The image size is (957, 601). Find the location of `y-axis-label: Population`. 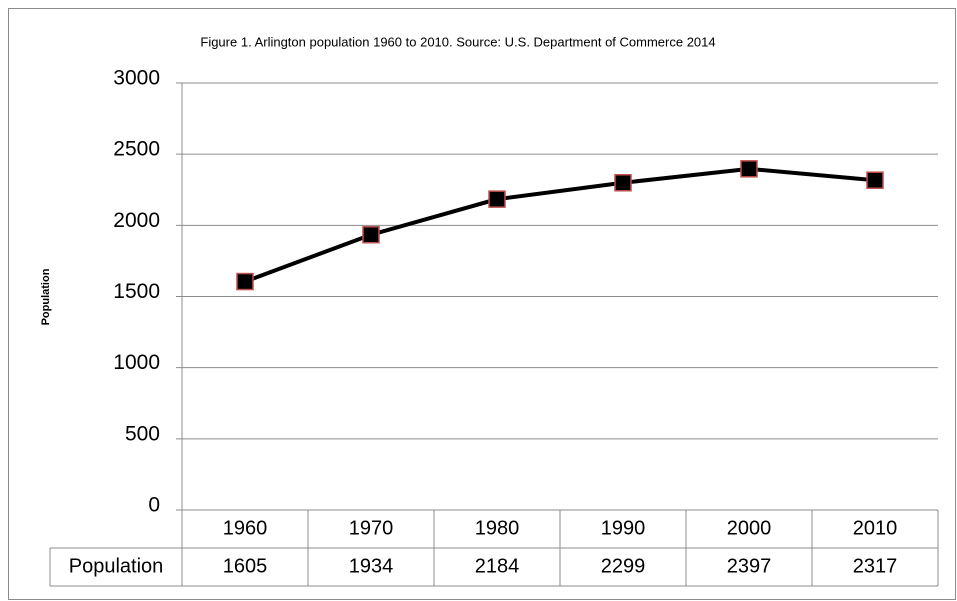

y-axis-label: Population is located at coordinates (46, 296).